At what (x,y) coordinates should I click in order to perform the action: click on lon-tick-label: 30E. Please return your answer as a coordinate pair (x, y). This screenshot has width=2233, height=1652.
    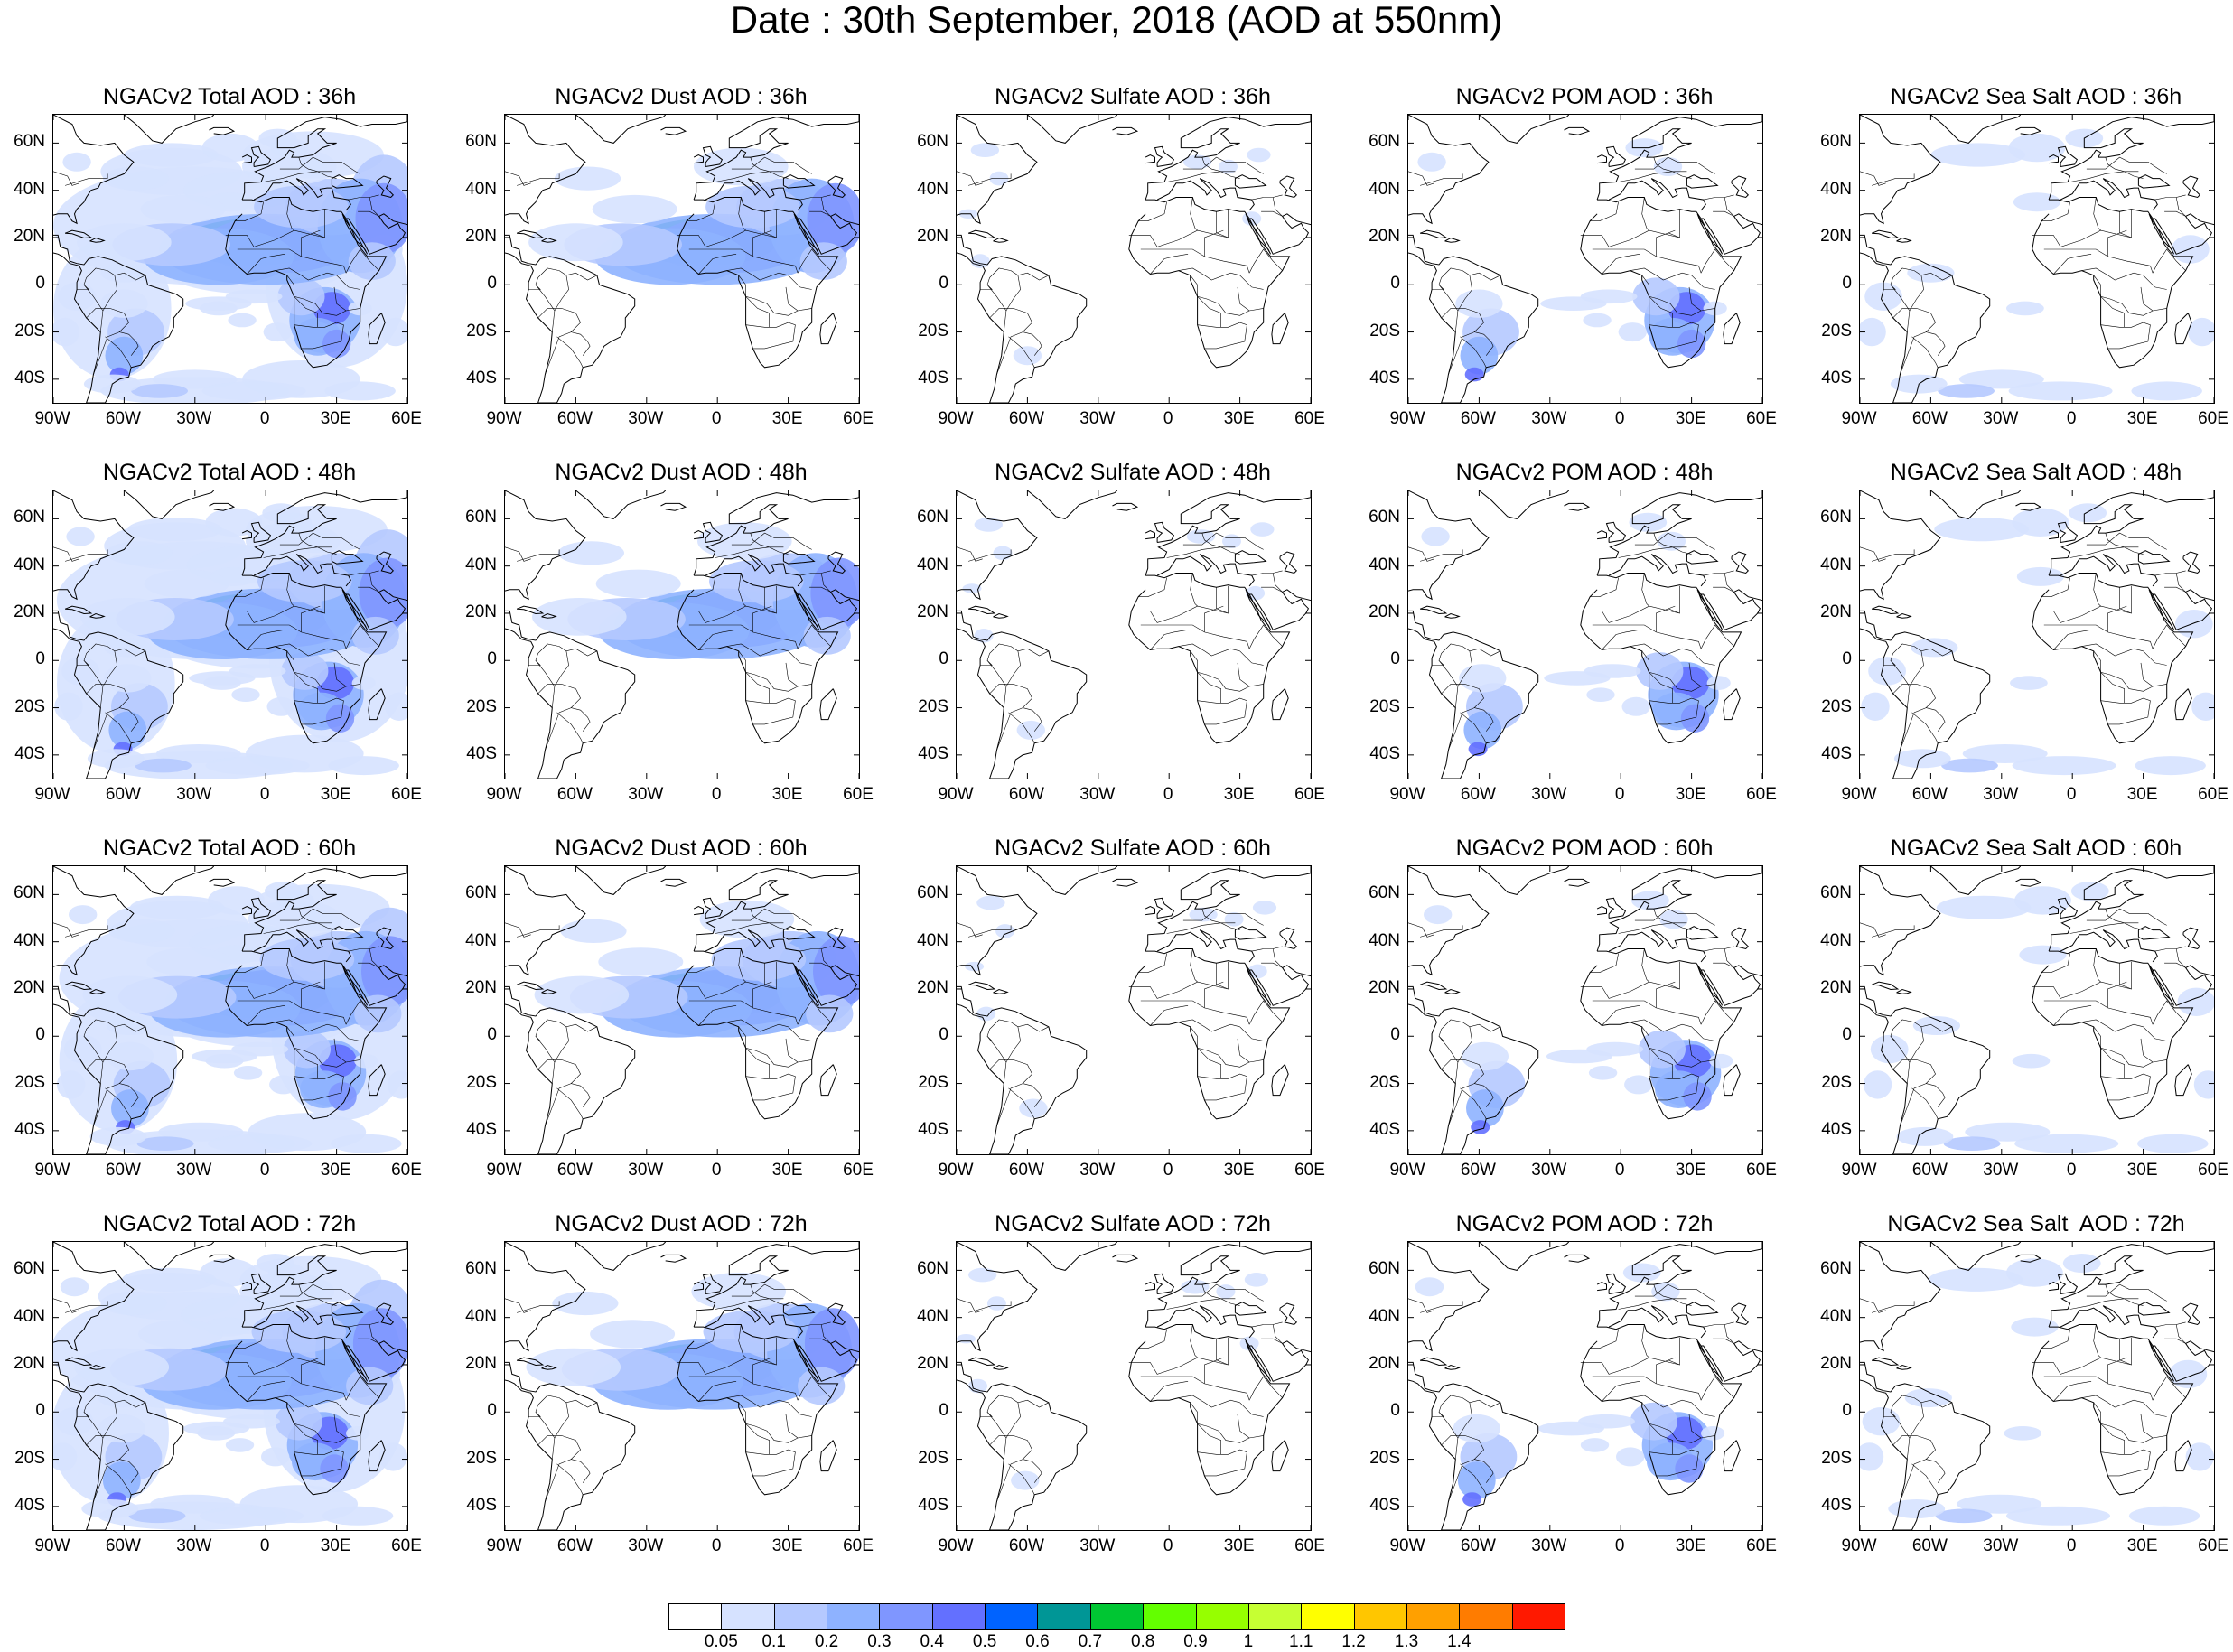
    Looking at the image, I should click on (787, 1171).